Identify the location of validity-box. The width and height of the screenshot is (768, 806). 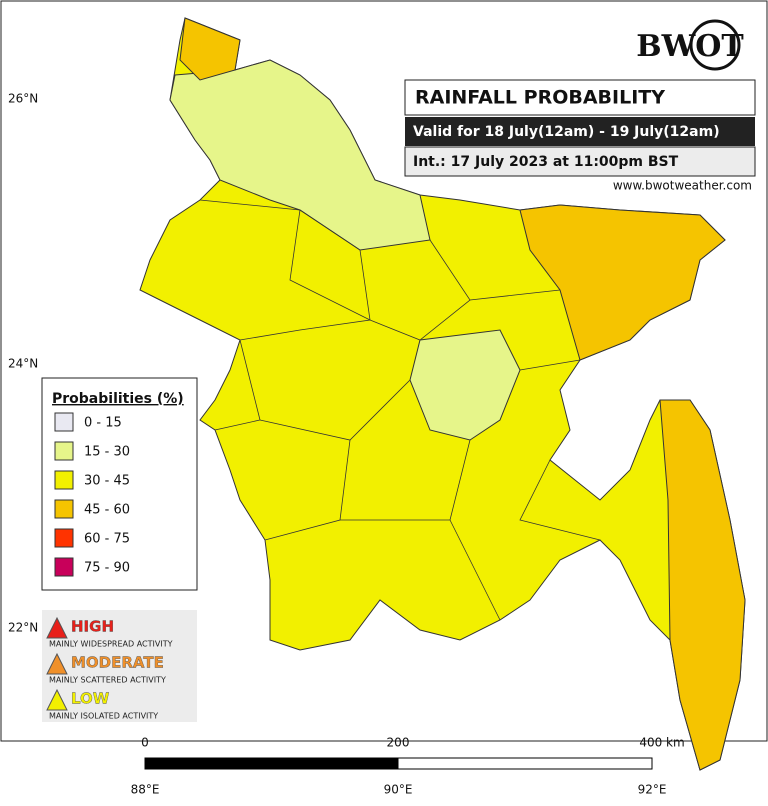
(580, 131).